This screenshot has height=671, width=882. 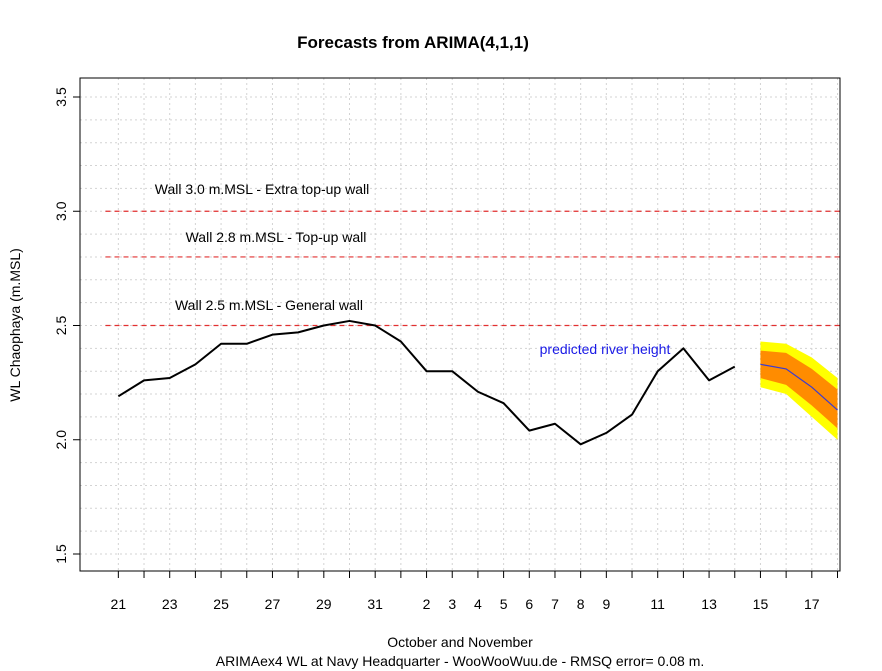 I want to click on predicted-river-height-label: predicted river height, so click(x=605, y=349).